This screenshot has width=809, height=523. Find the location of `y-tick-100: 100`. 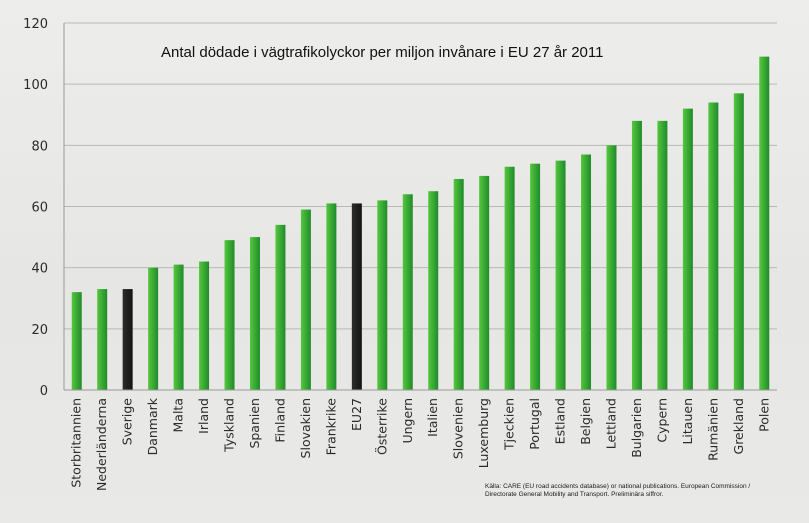

y-tick-100: 100 is located at coordinates (35, 85).